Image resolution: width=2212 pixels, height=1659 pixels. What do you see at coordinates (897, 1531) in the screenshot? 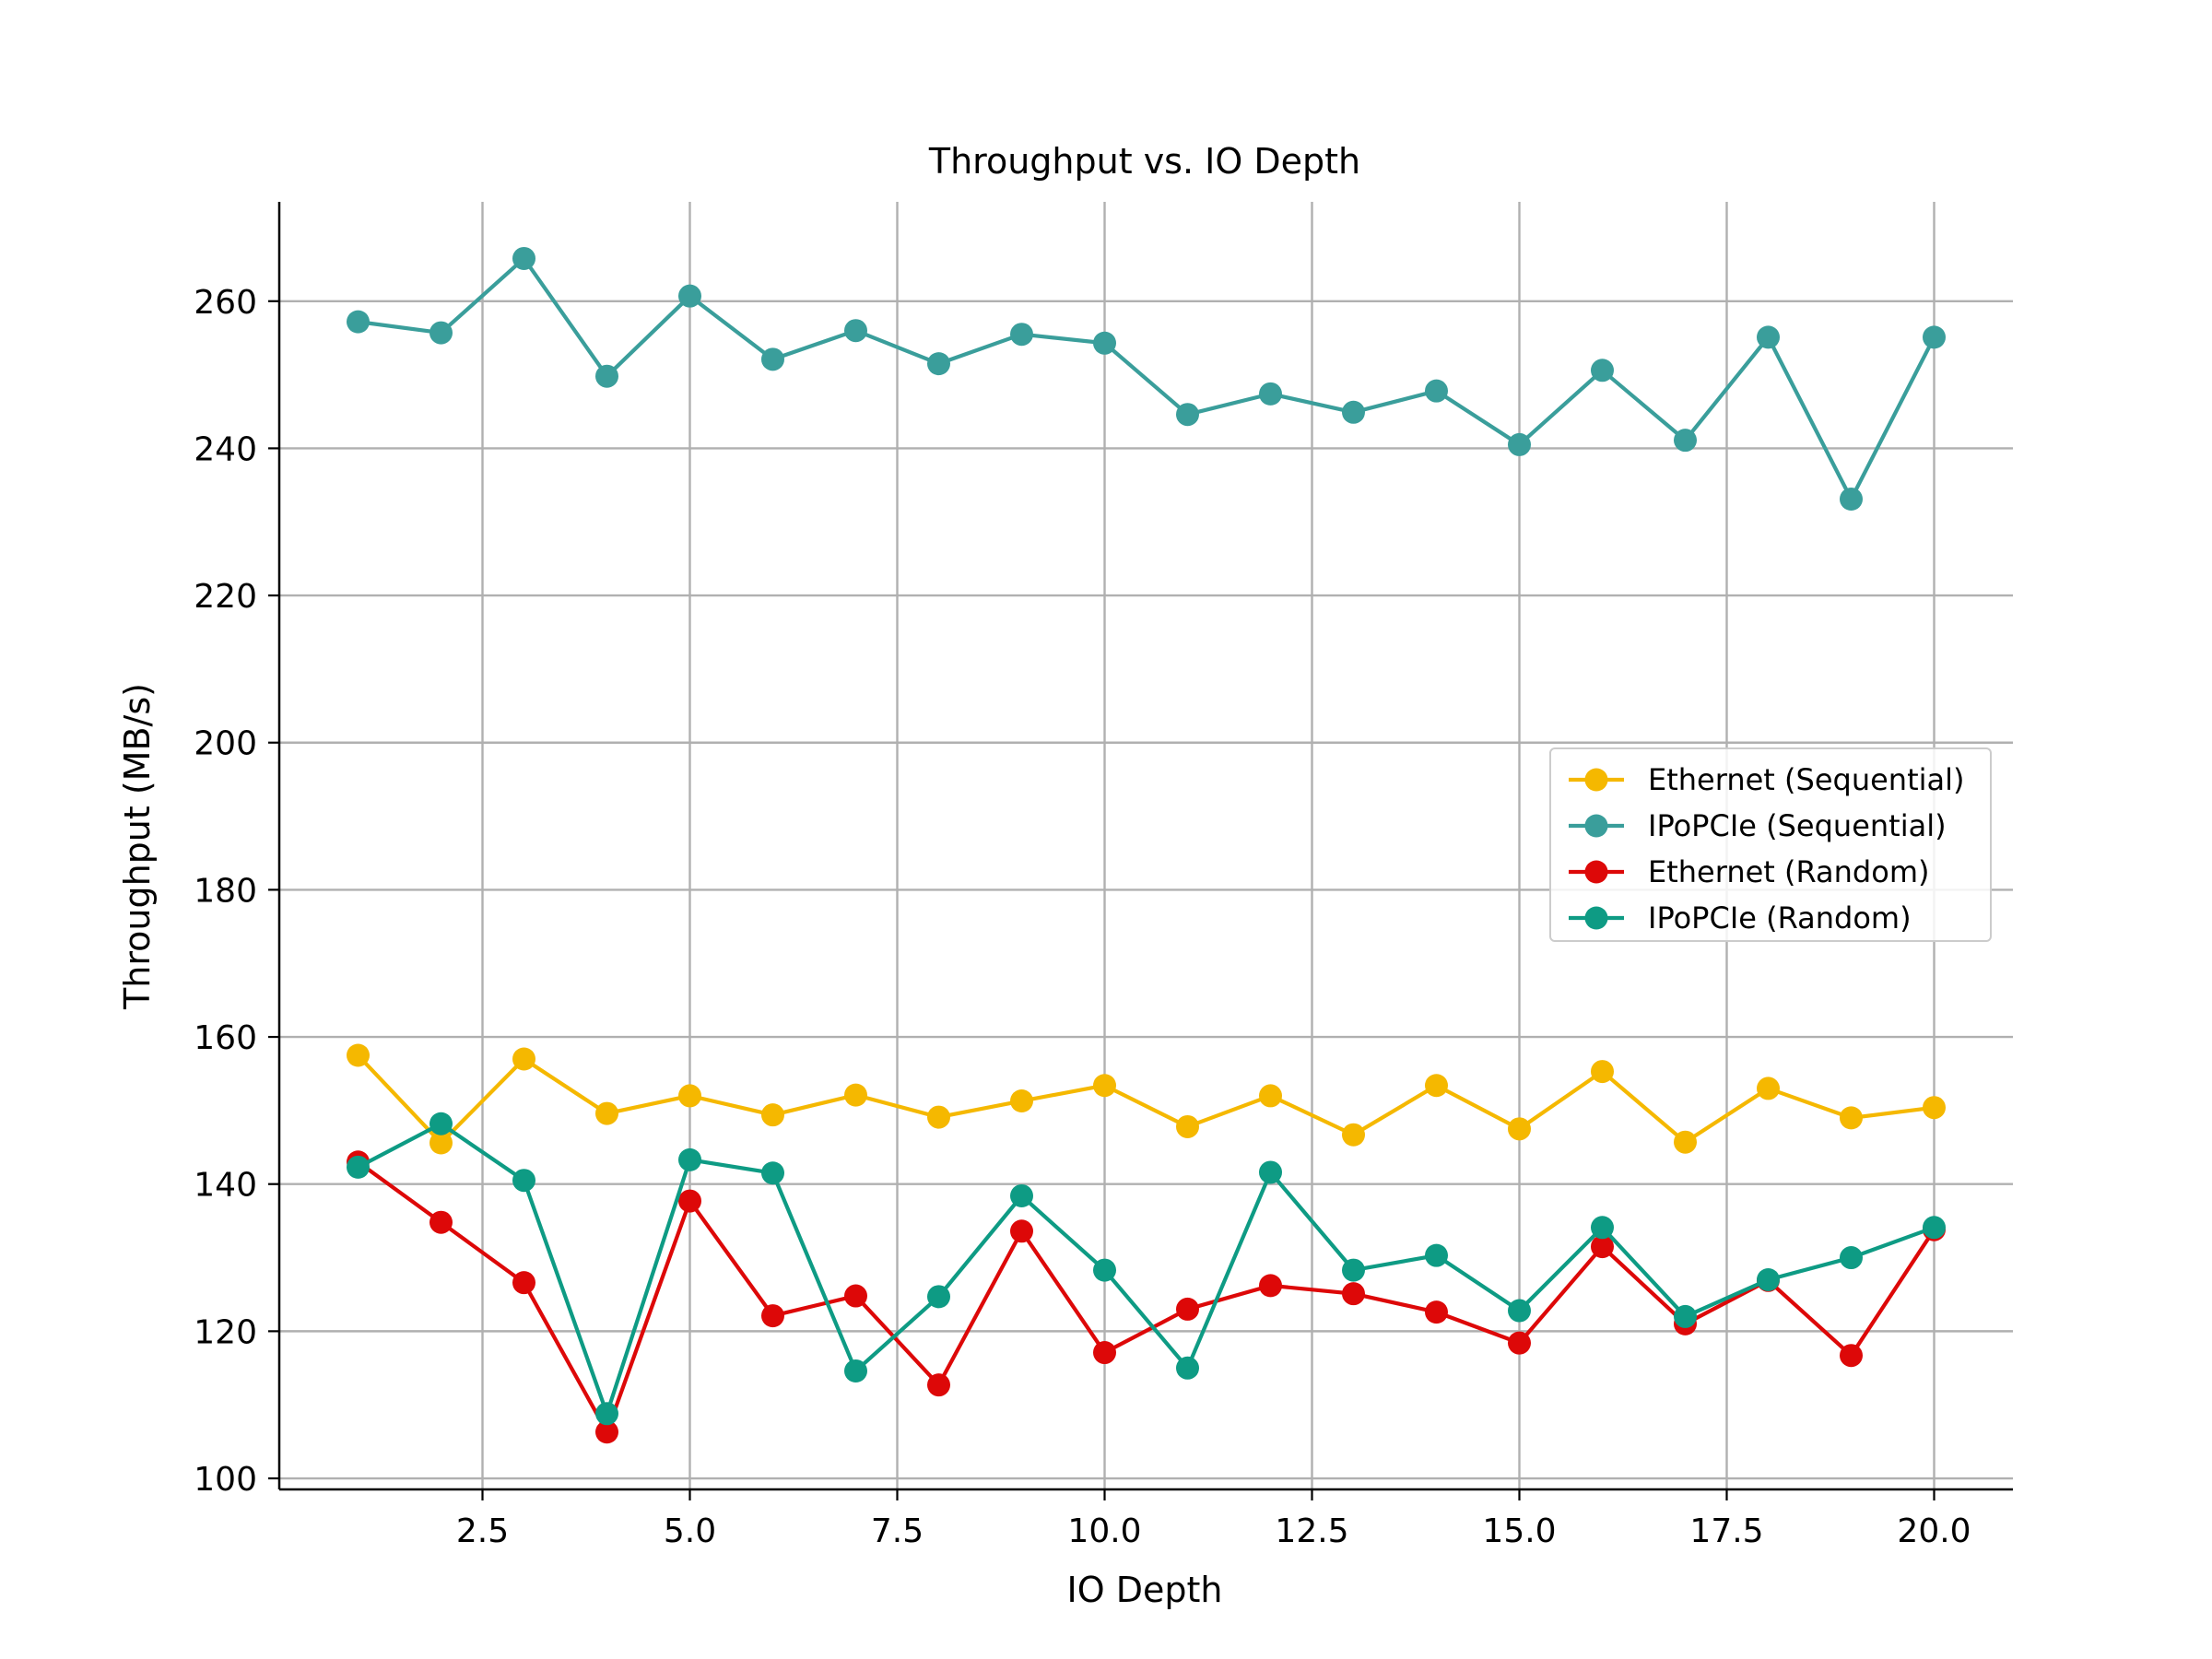
I see `x-tick-label: 7.5` at bounding box center [897, 1531].